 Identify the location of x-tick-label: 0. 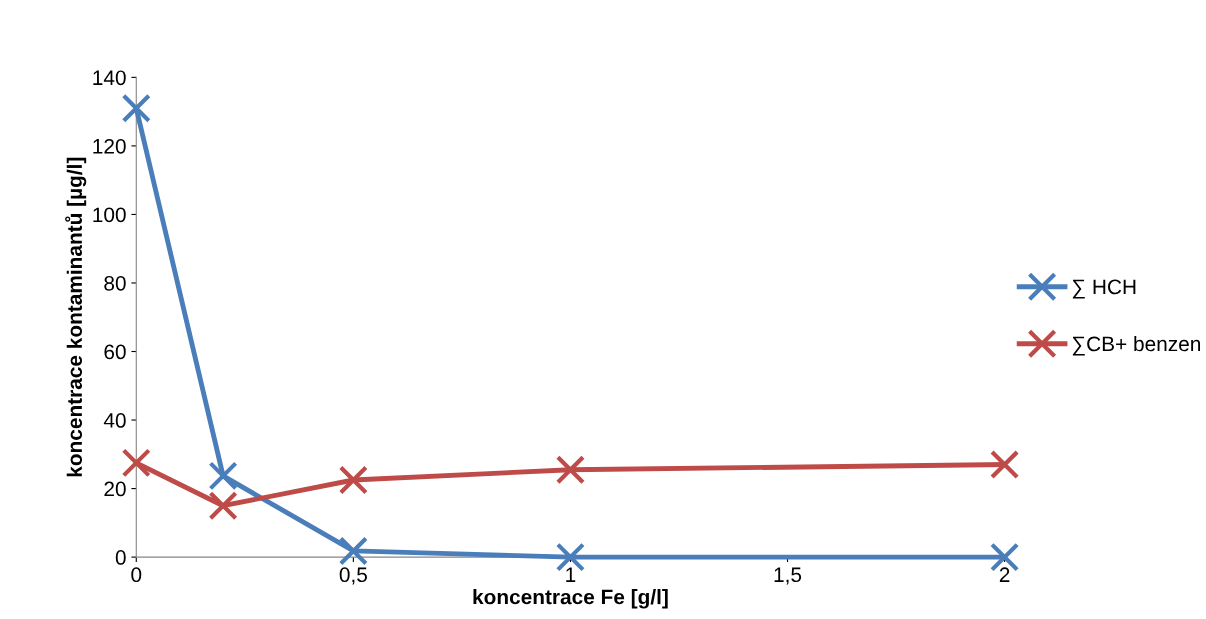
(136, 575).